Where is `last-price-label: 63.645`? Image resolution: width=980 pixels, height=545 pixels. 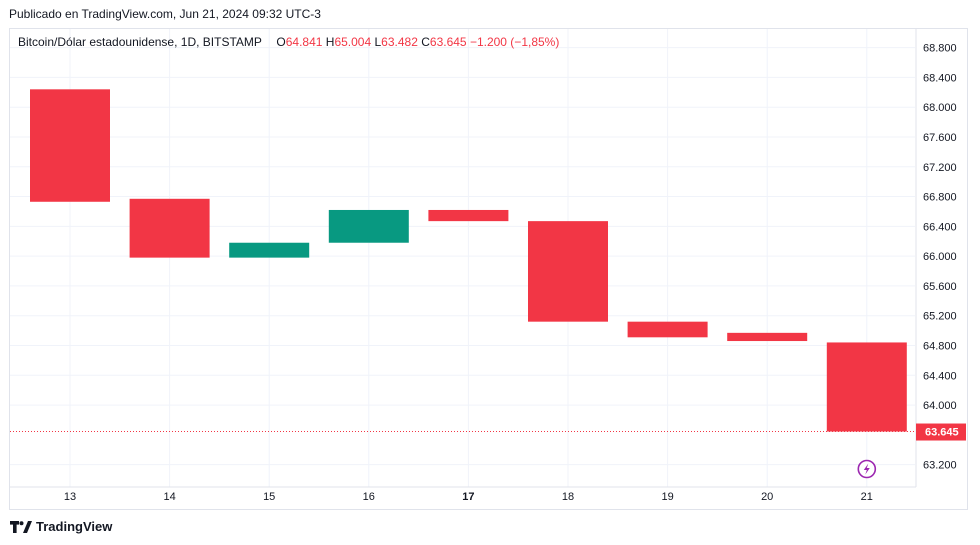 last-price-label: 63.645 is located at coordinates (942, 433).